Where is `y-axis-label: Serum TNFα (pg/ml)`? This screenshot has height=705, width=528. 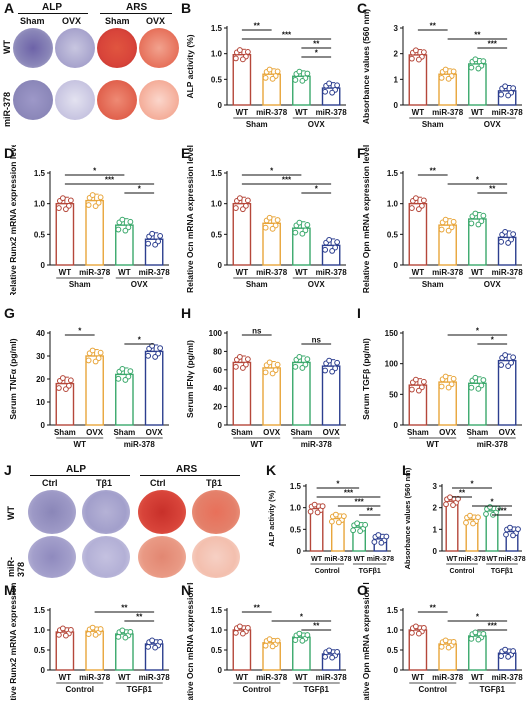 y-axis-label: Serum TNFα (pg/ml) is located at coordinates (13, 378).